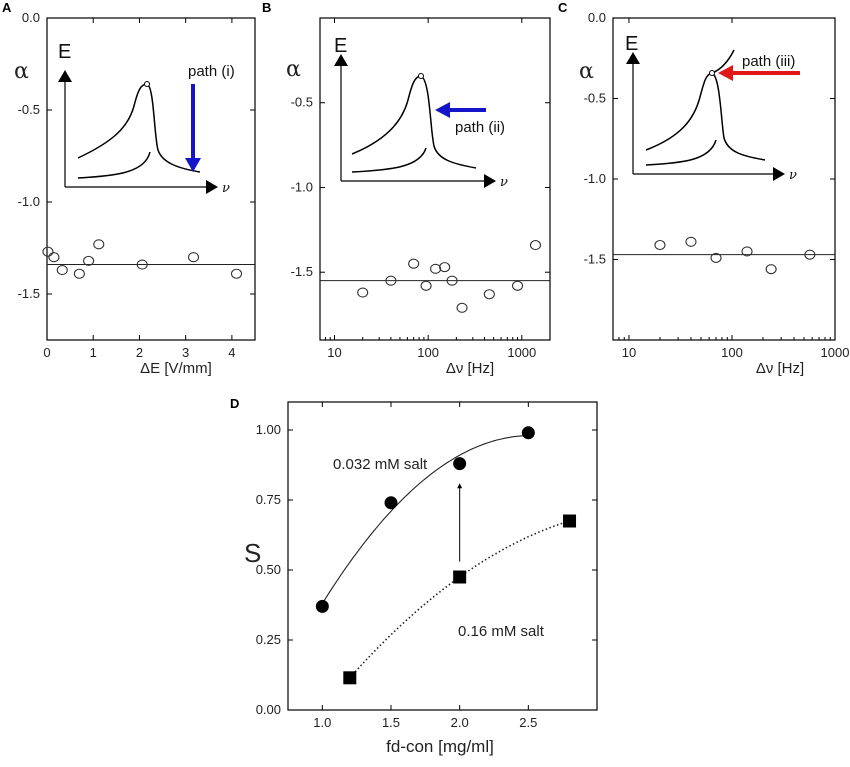  What do you see at coordinates (341, 60) in the screenshot?
I see `panel-b-inset-y-arrowhead` at bounding box center [341, 60].